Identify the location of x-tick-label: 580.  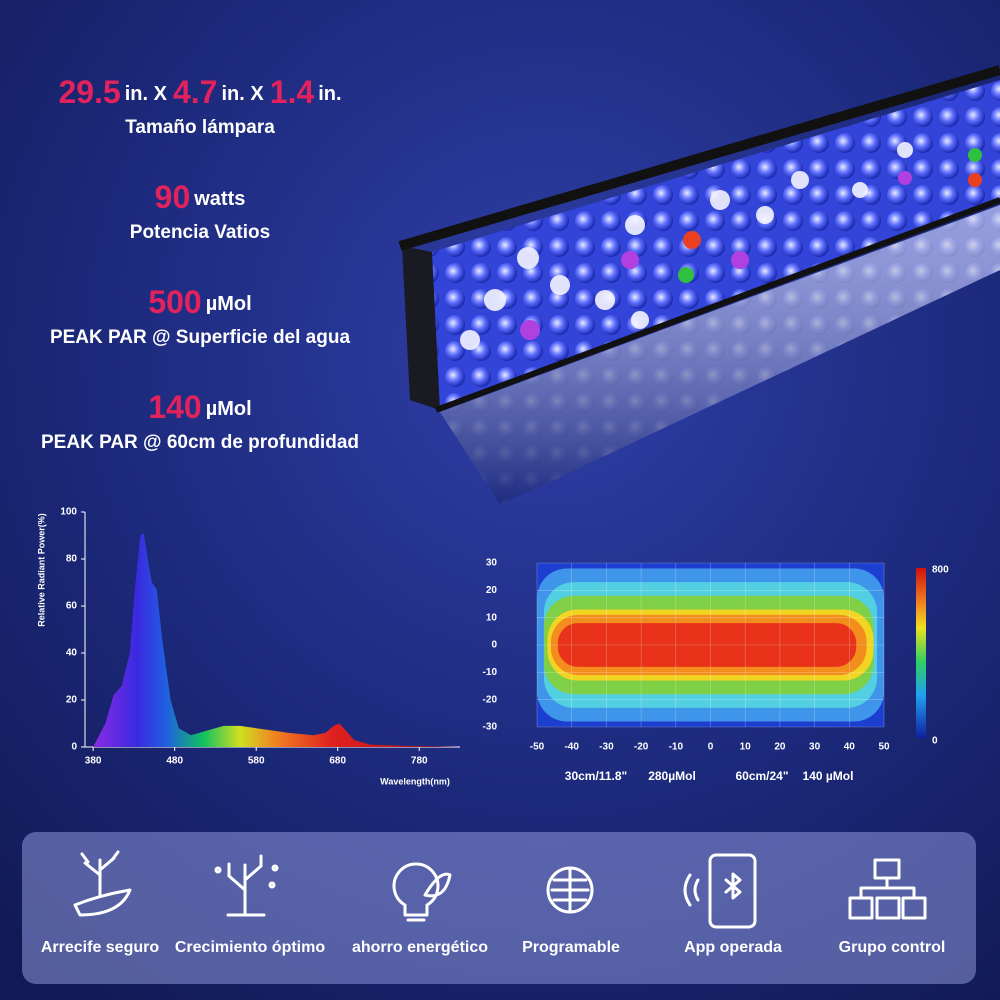
(256, 761).